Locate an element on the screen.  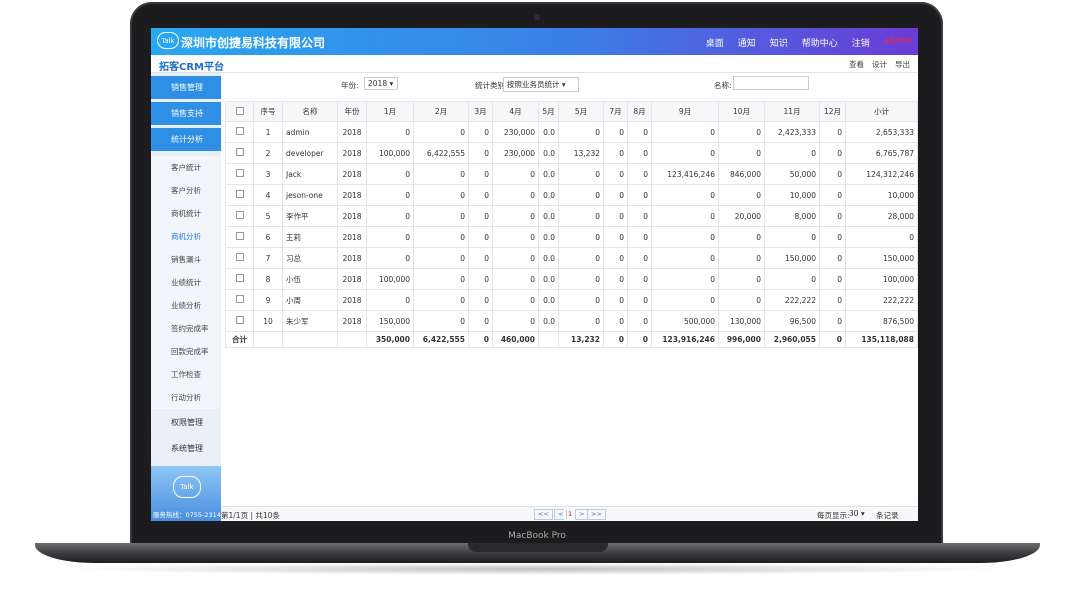
cell: 6,765,787 is located at coordinates (881, 153).